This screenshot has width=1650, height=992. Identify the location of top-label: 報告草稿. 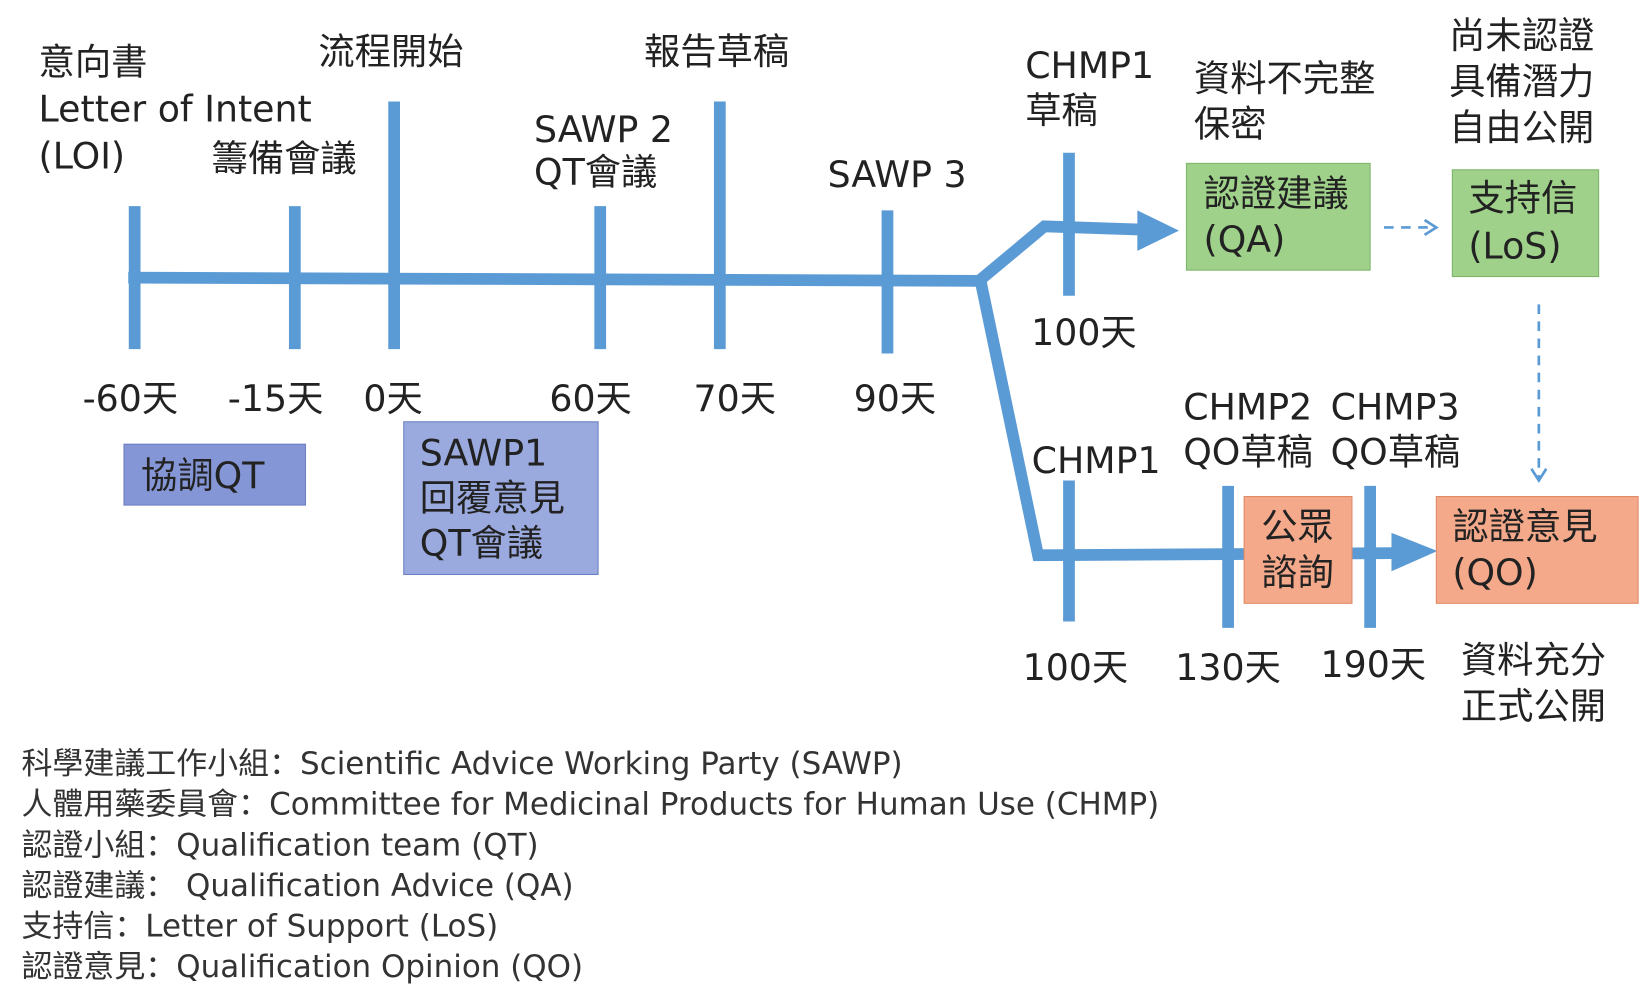
(716, 51).